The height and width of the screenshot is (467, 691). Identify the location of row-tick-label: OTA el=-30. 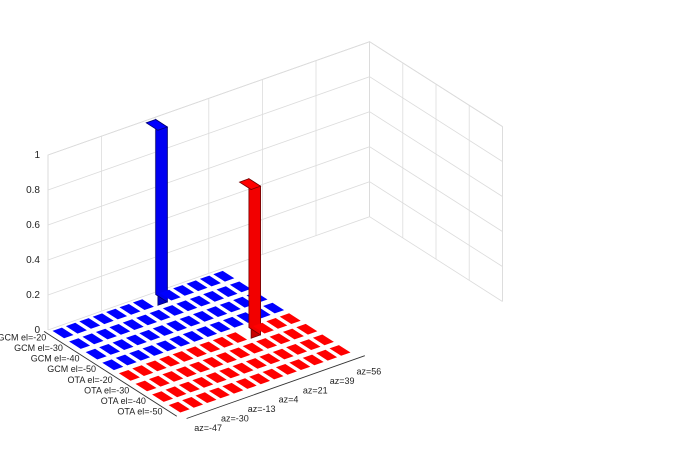
(106, 390).